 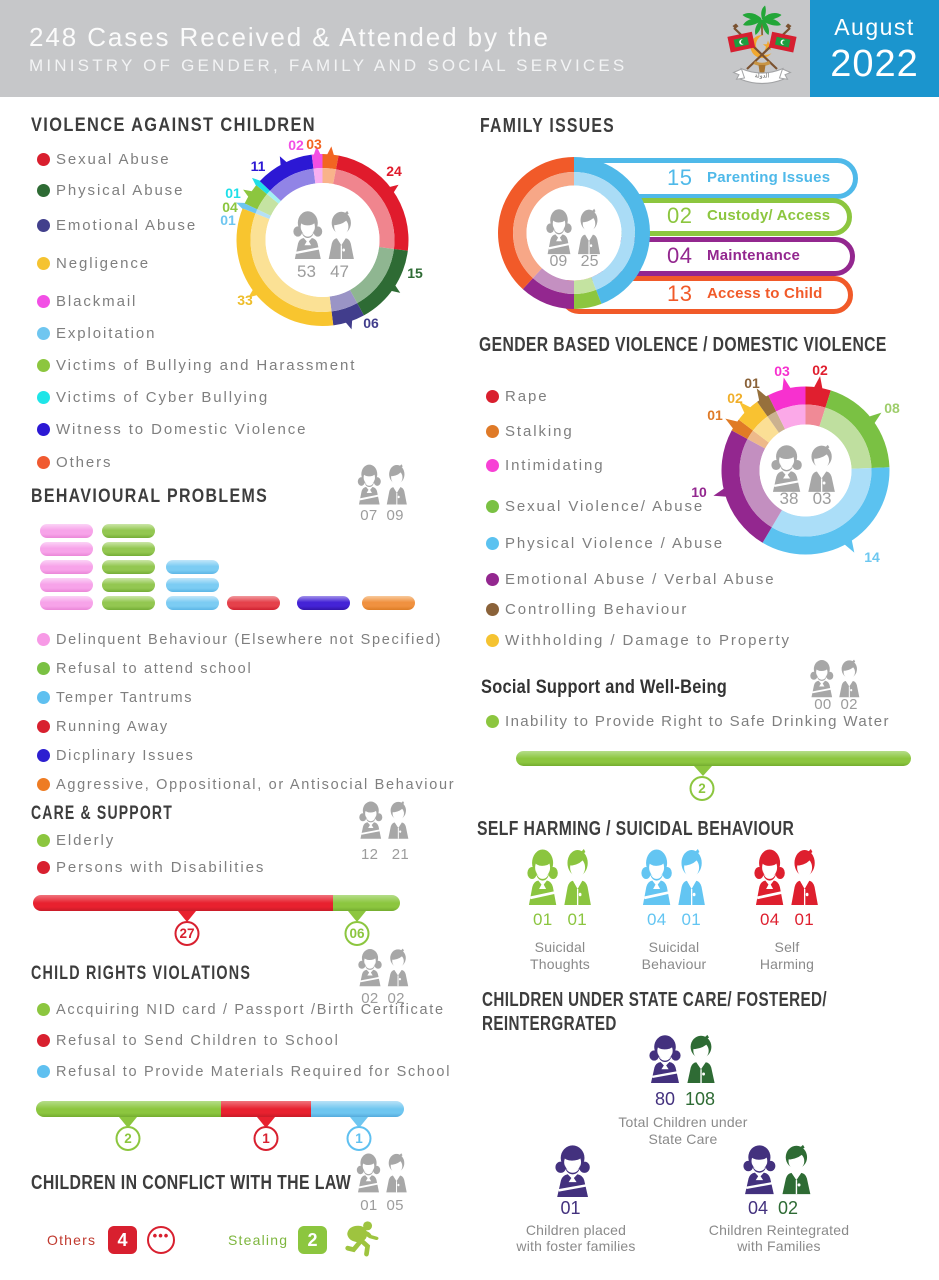 What do you see at coordinates (762, 76) in the screenshot?
I see `svg-text: الدولة` at bounding box center [762, 76].